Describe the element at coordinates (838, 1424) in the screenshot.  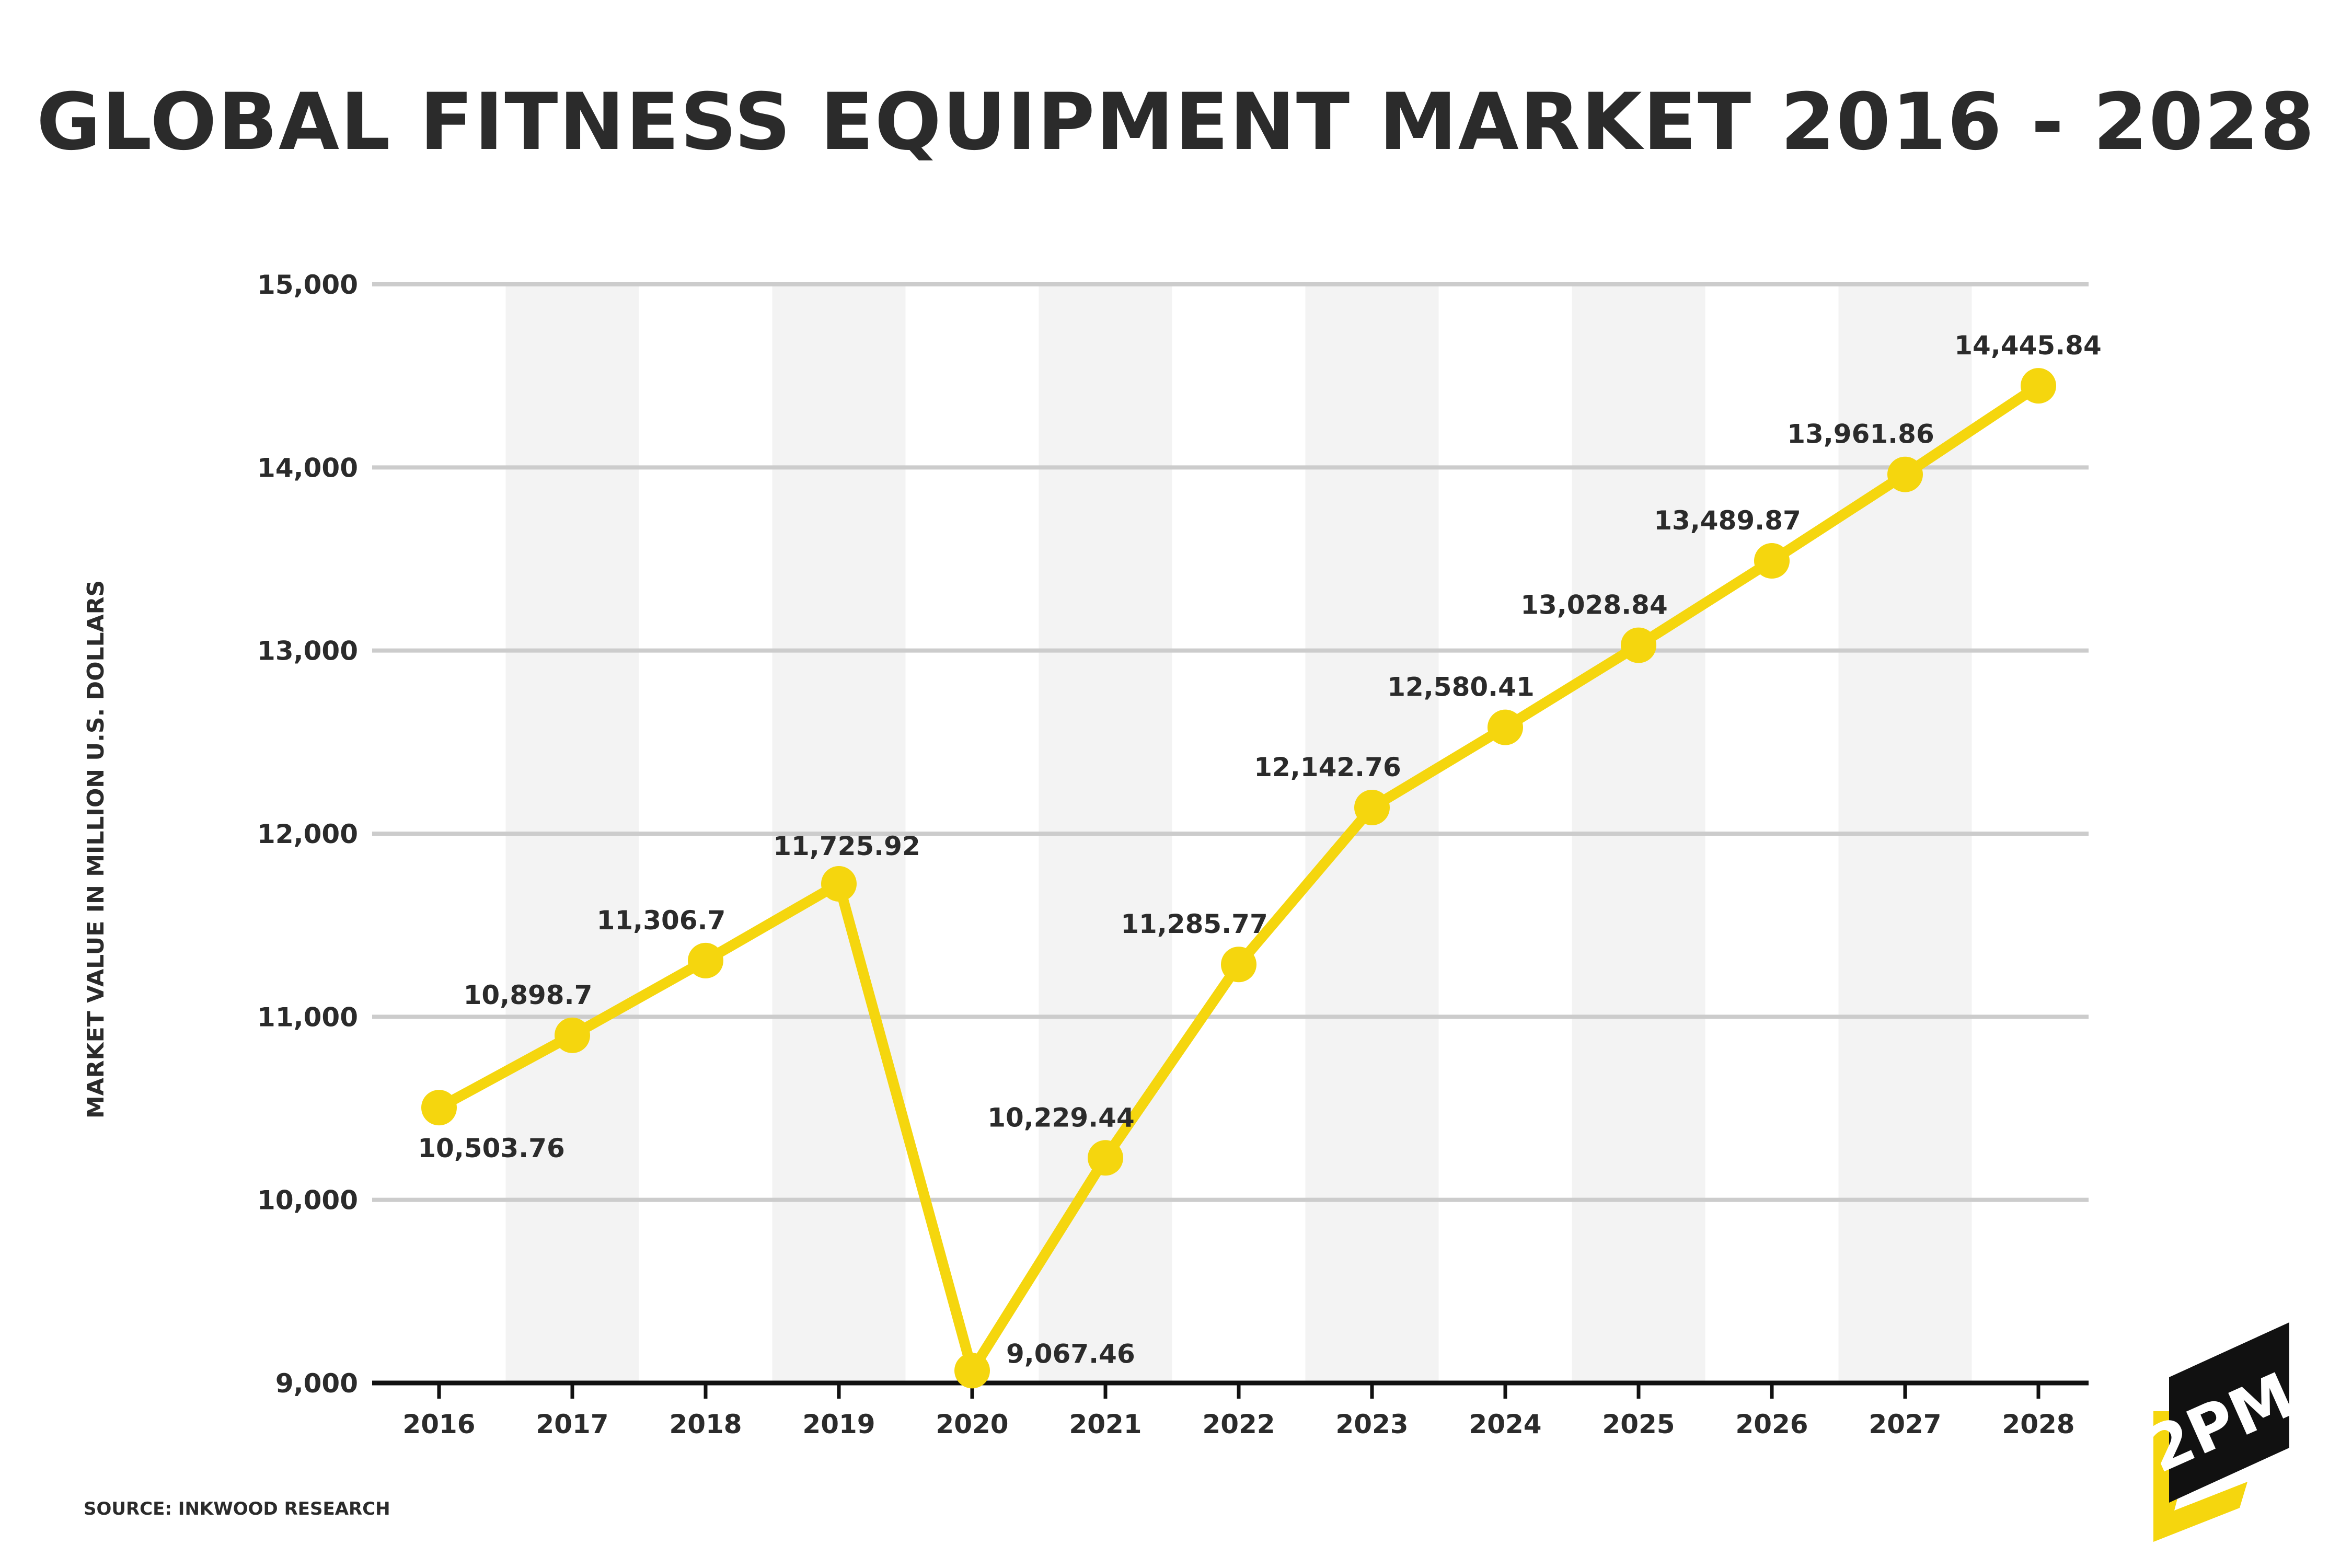
I see `x-tick-label: 2019` at that location.